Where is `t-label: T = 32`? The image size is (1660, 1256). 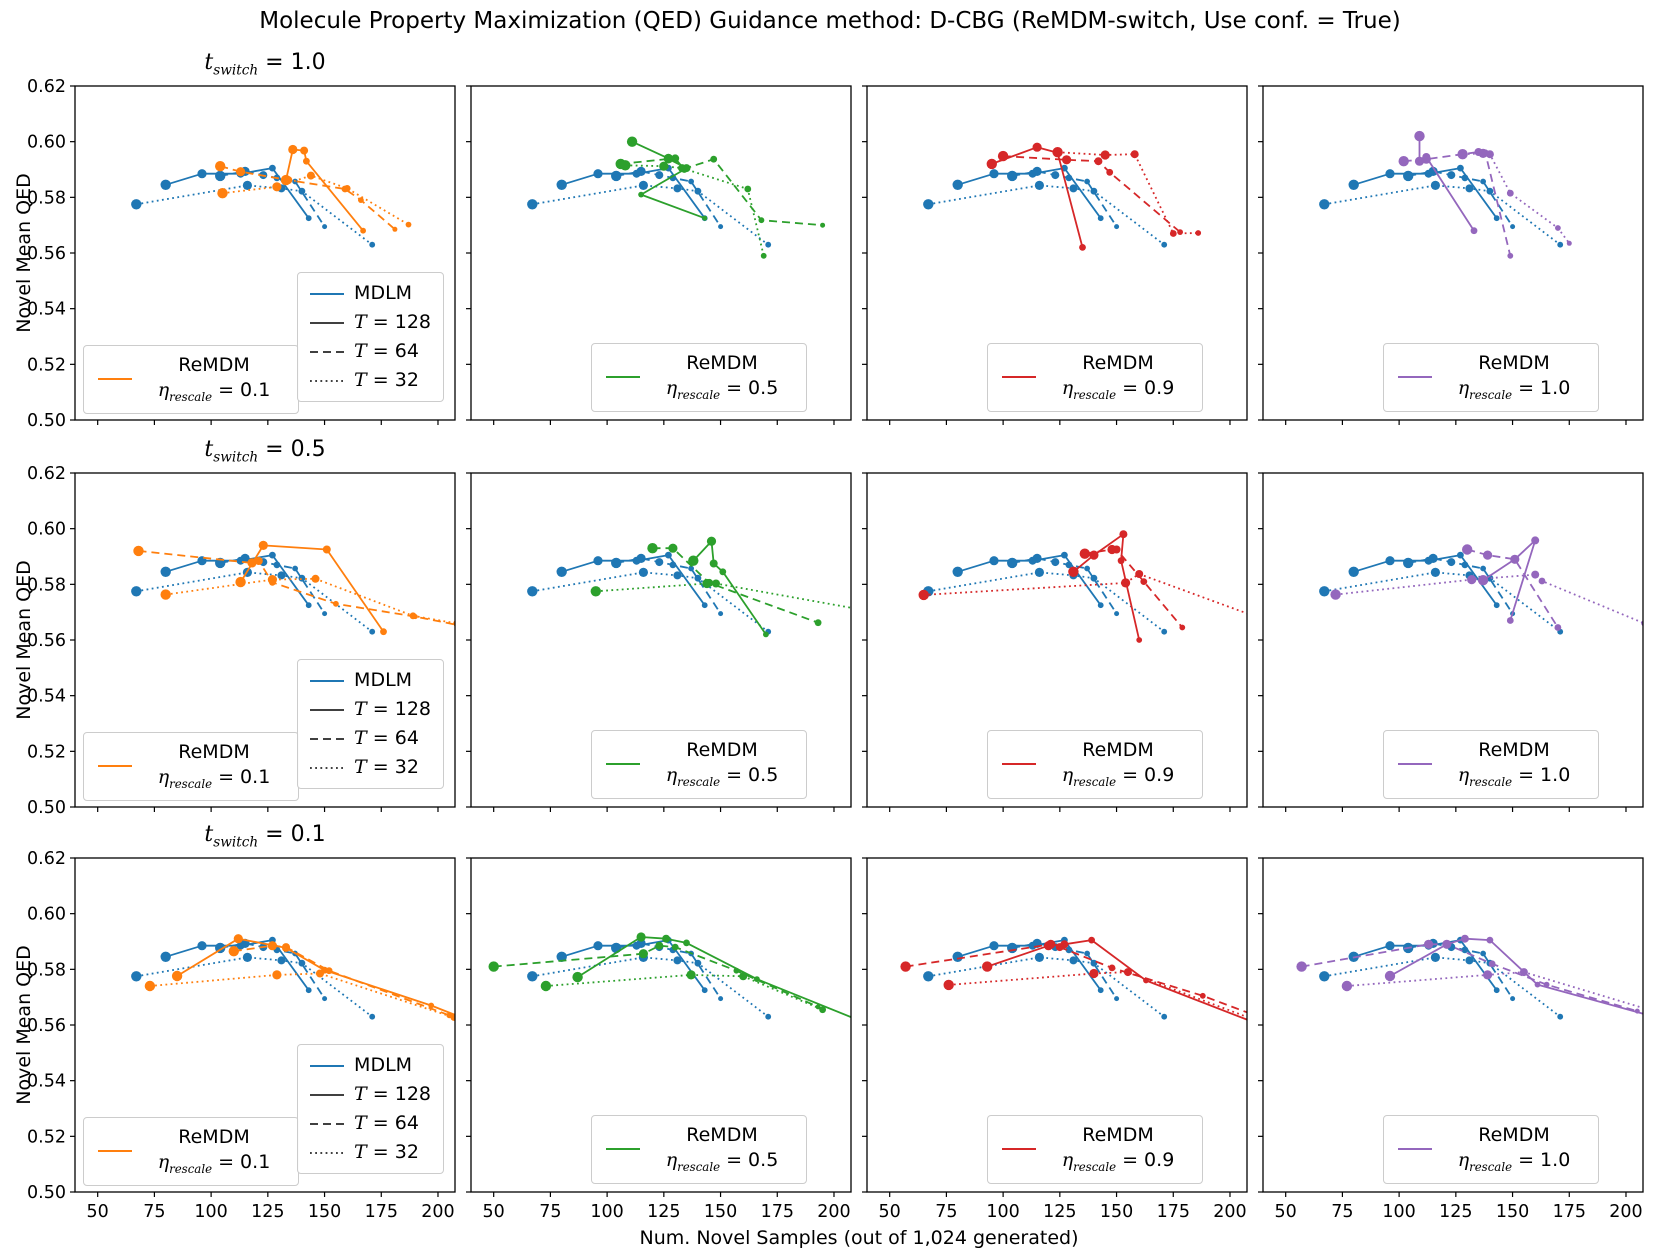
t-label: T = 32 is located at coordinates (386, 766).